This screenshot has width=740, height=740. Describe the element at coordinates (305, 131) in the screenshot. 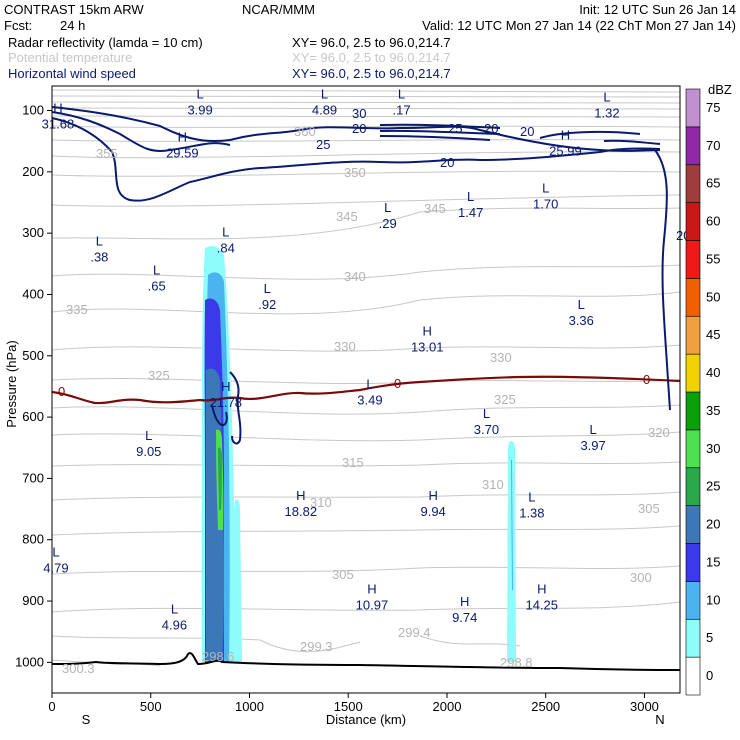

I see `theta-label: 360` at that location.